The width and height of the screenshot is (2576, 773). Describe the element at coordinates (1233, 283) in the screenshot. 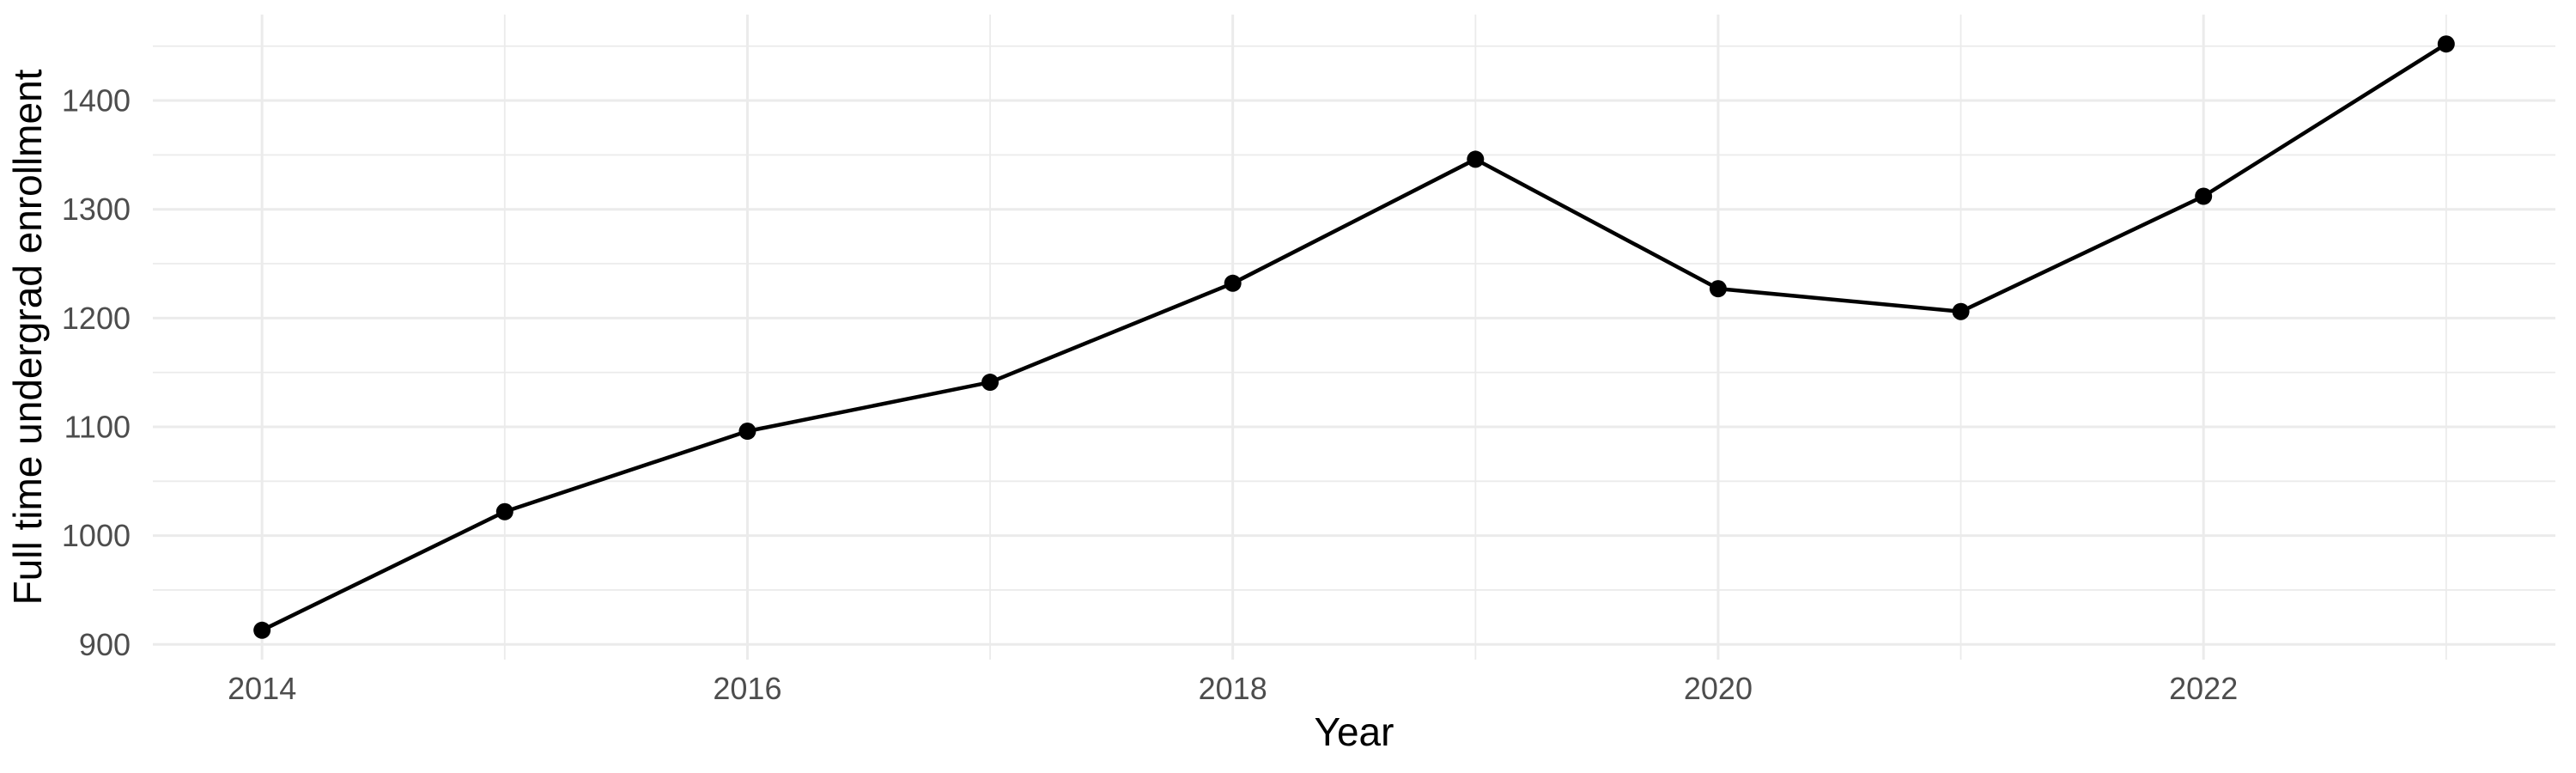

I see `data-point-2018` at that location.